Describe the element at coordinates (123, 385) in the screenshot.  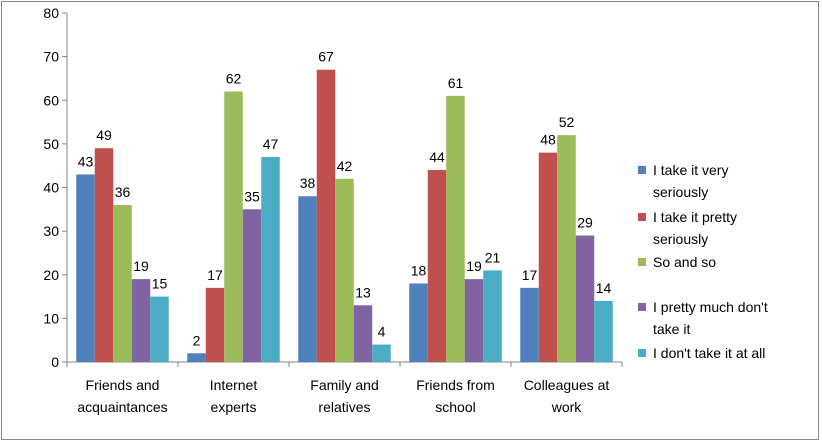
I see `category-label: Friends and` at that location.